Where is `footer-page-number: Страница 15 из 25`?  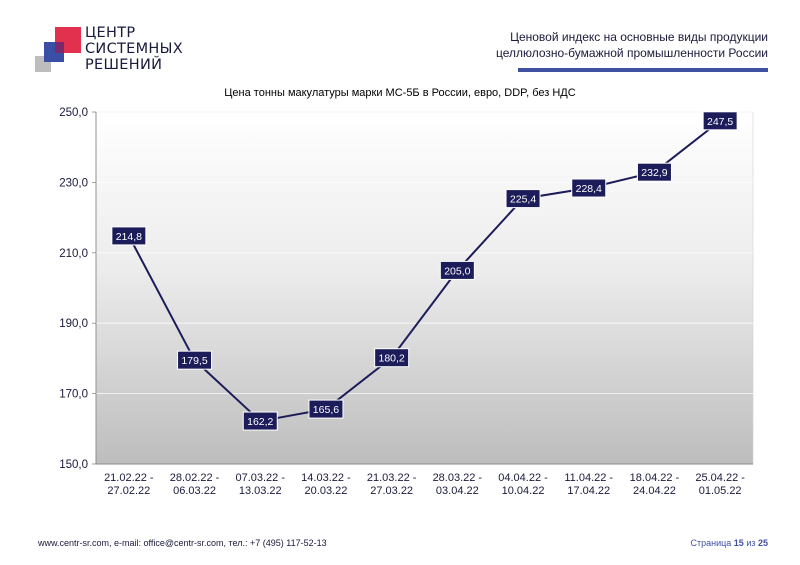
footer-page-number: Страница 15 из 25 is located at coordinates (729, 543).